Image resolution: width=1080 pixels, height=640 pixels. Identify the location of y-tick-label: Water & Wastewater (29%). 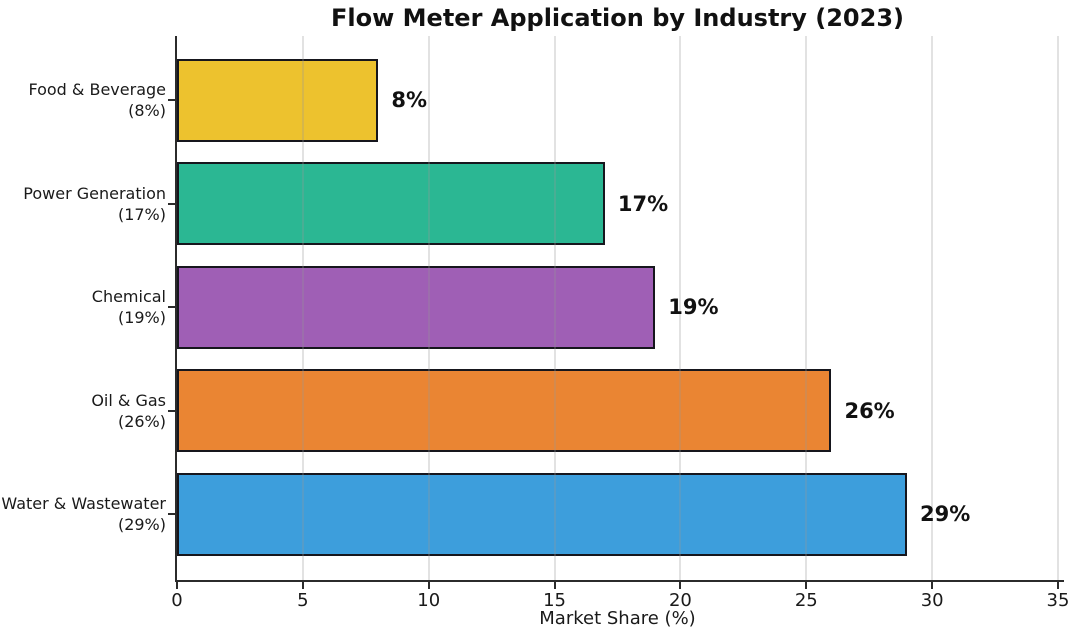
(83, 514).